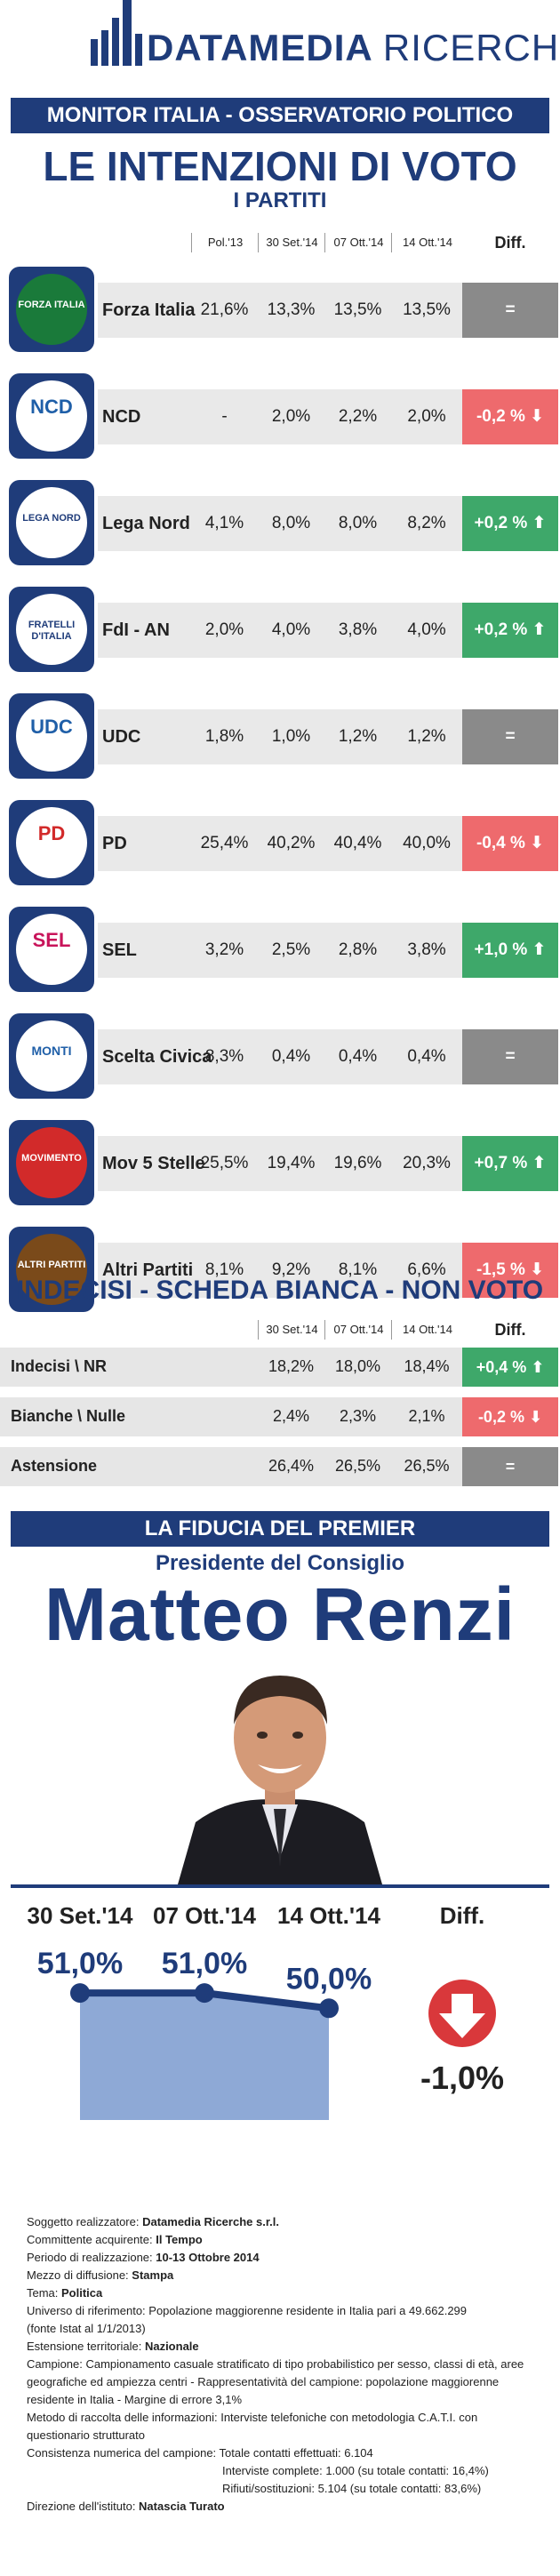 The width and height of the screenshot is (560, 2576). I want to click on indecisi-row: Astensione 26,4% 26,5% 26,5% =, so click(280, 1466).